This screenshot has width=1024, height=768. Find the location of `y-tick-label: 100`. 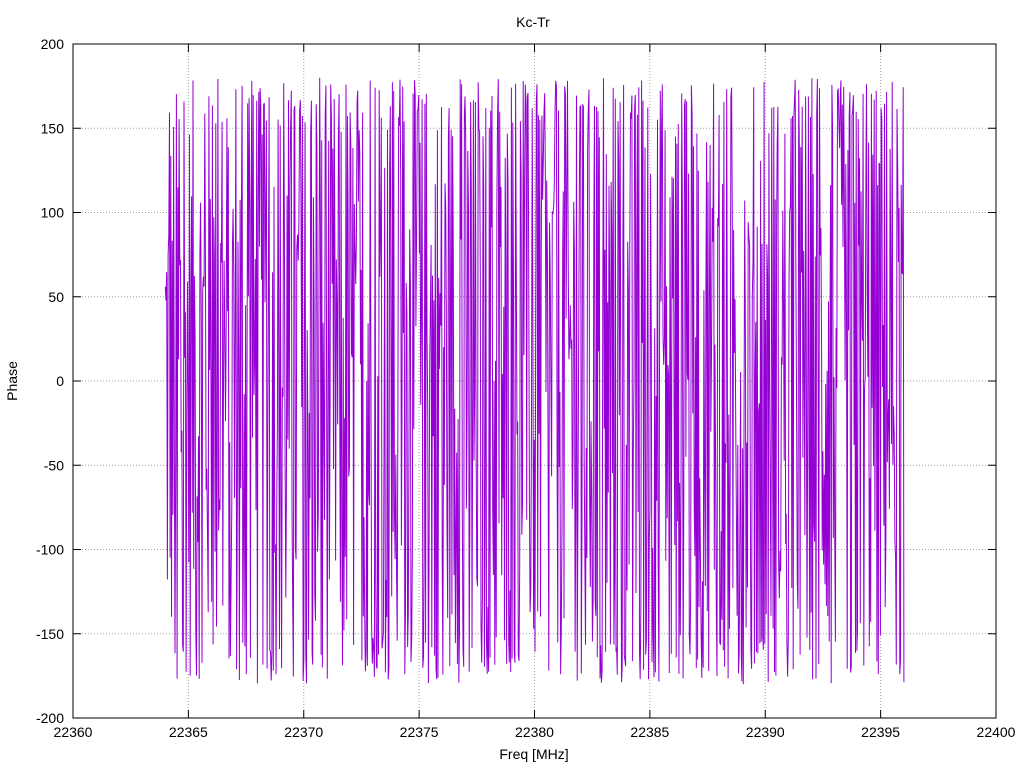

y-tick-label: 100 is located at coordinates (53, 213).